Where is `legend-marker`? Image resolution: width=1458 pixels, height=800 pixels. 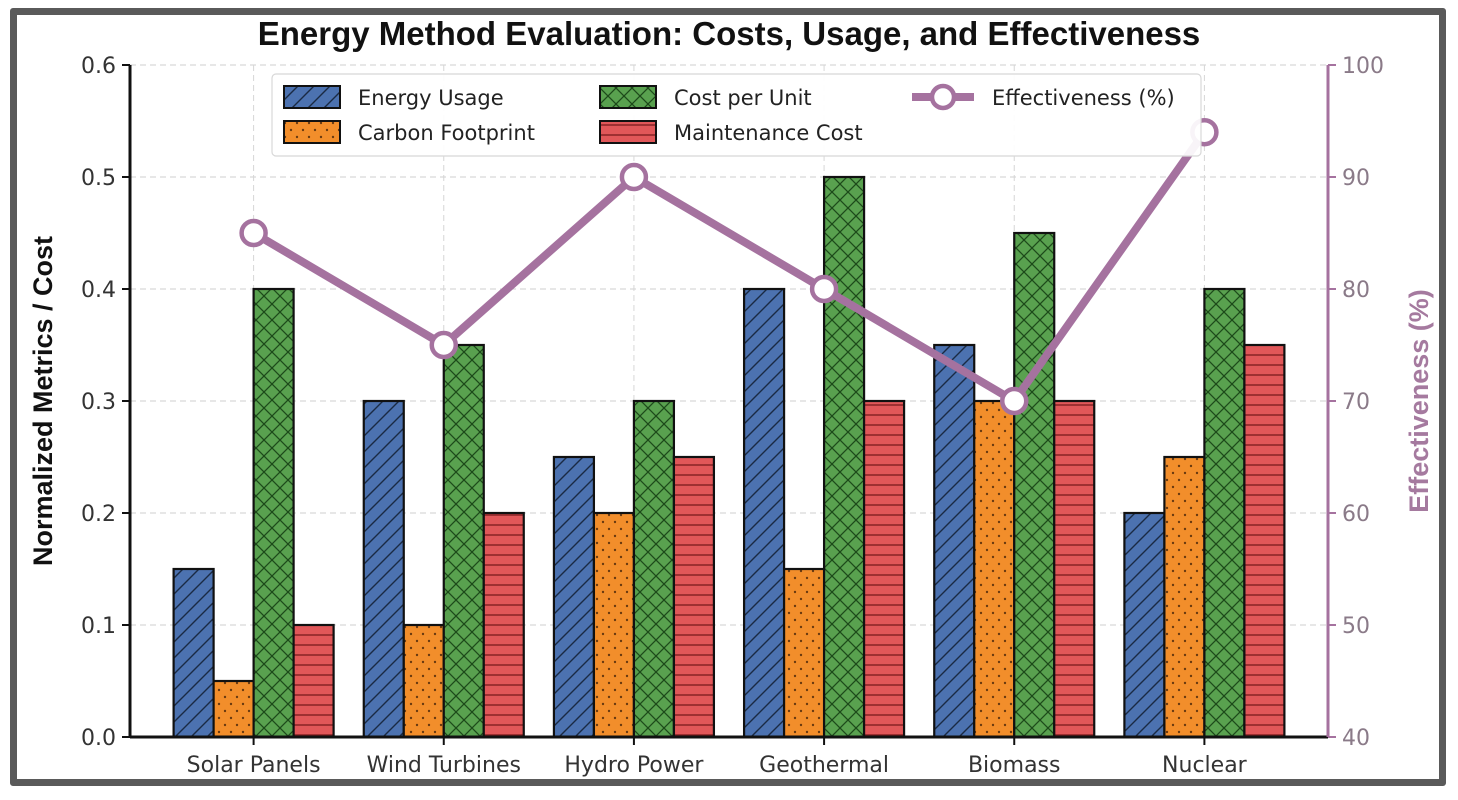 legend-marker is located at coordinates (943, 97).